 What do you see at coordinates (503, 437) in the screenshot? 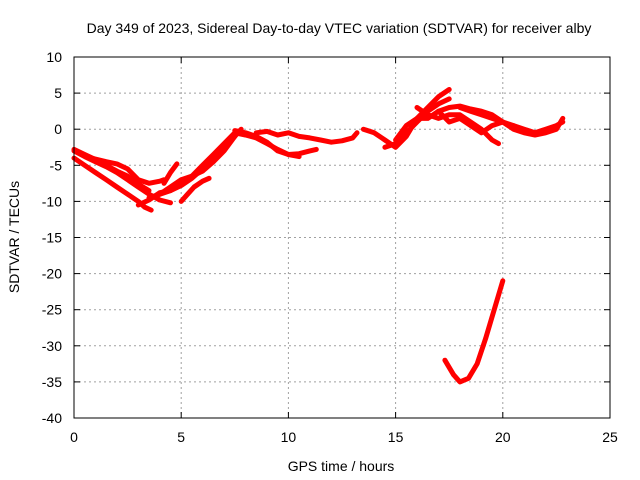
I see `x-tick-label: 20` at bounding box center [503, 437].